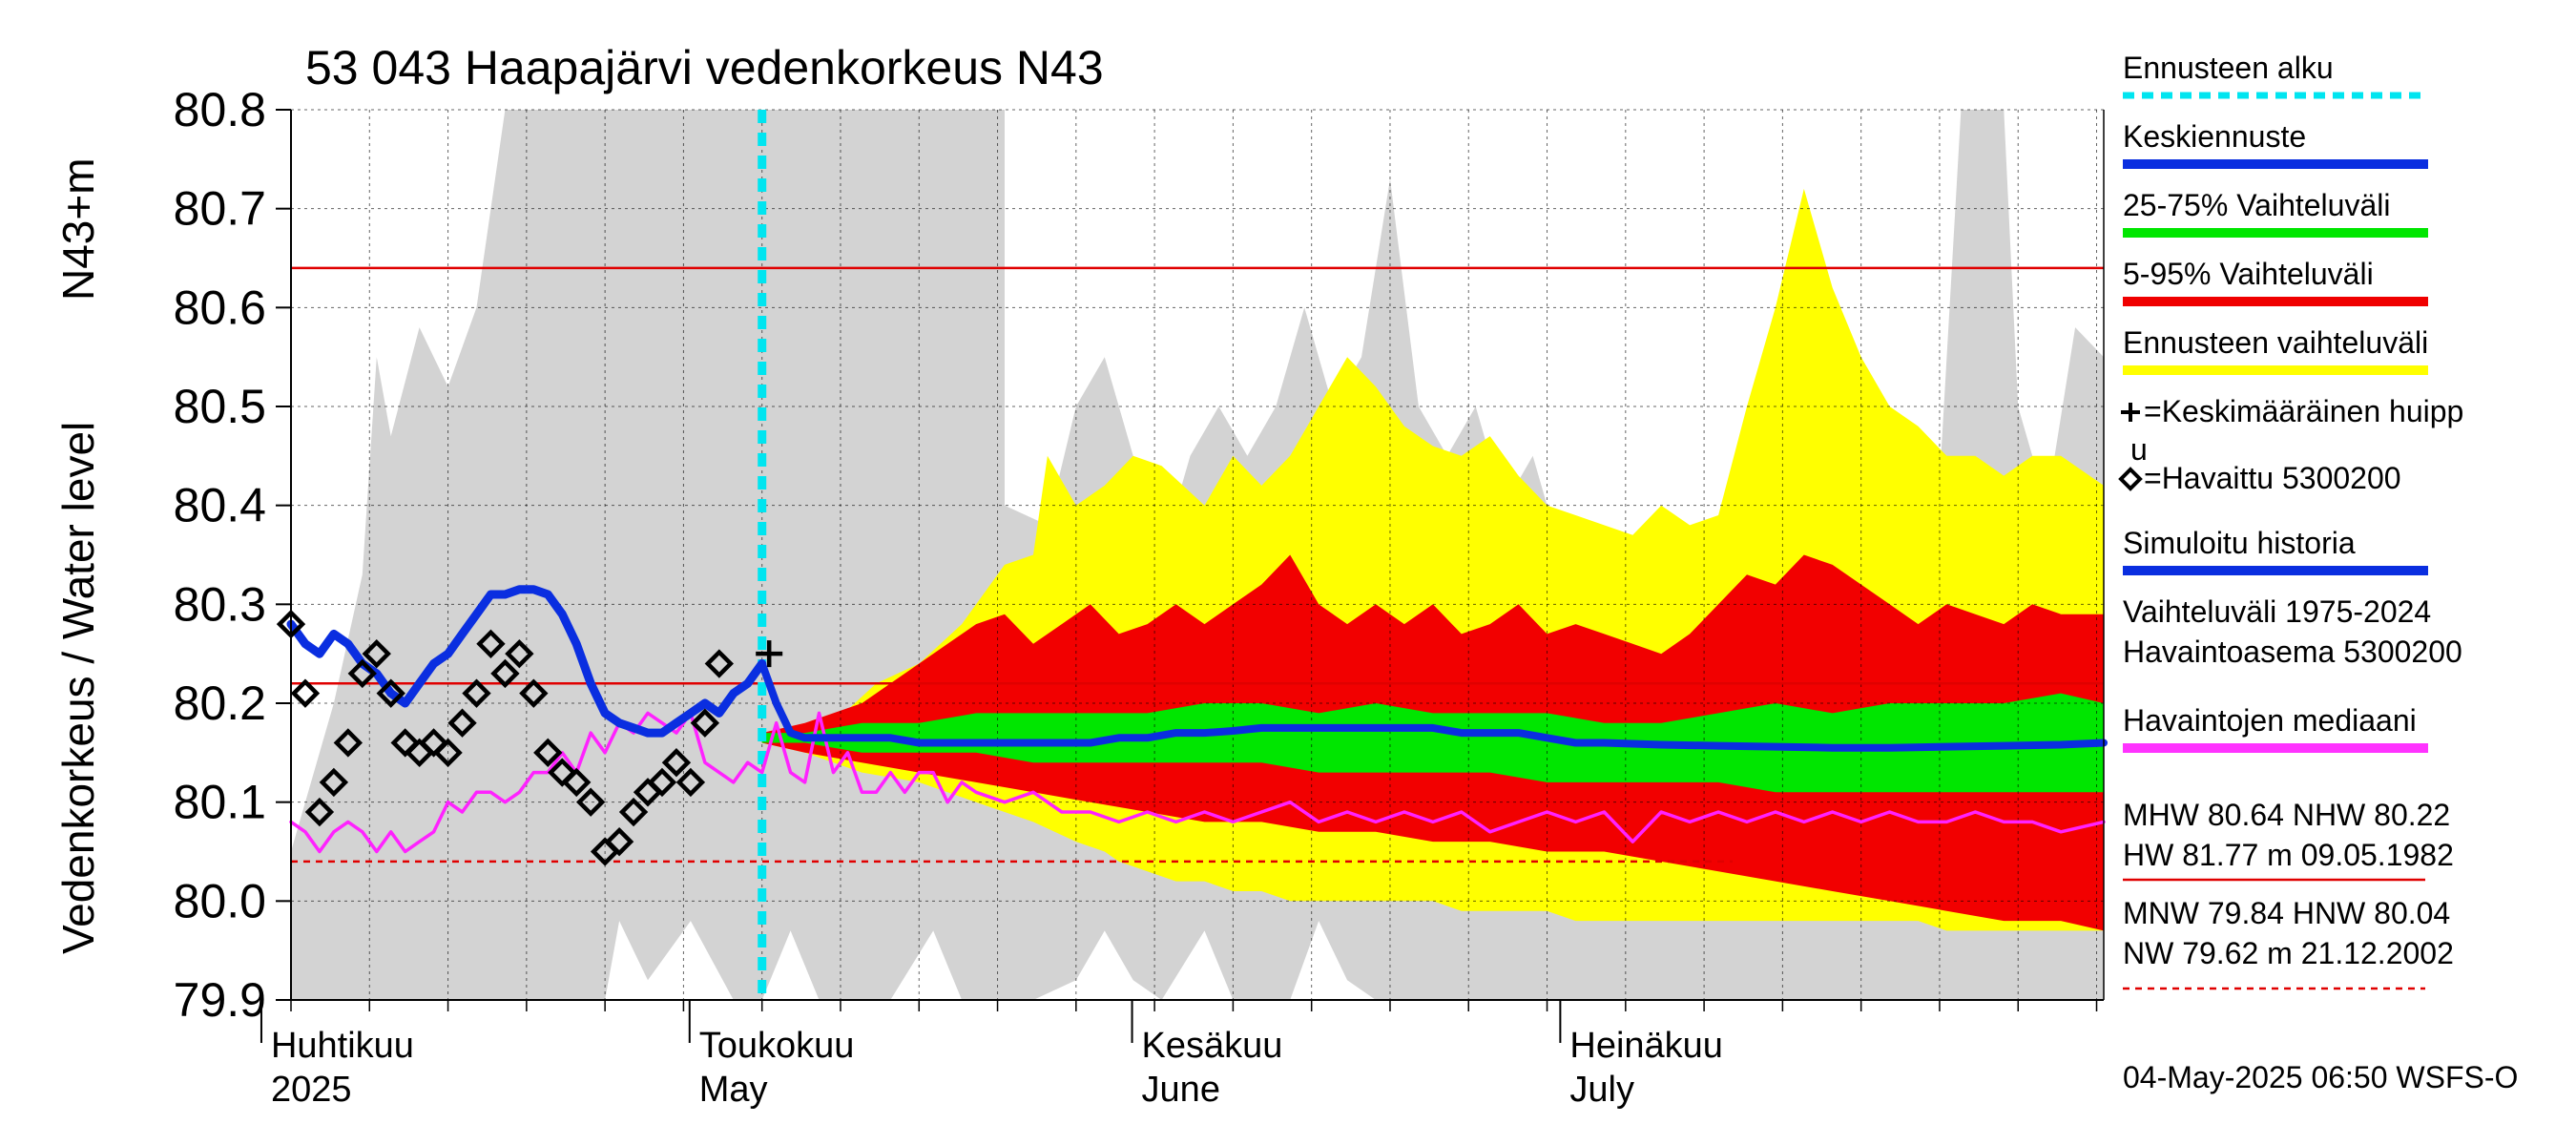 The width and height of the screenshot is (2576, 1145). I want to click on x-month-label-fi: Kesäkuu, so click(1212, 1046).